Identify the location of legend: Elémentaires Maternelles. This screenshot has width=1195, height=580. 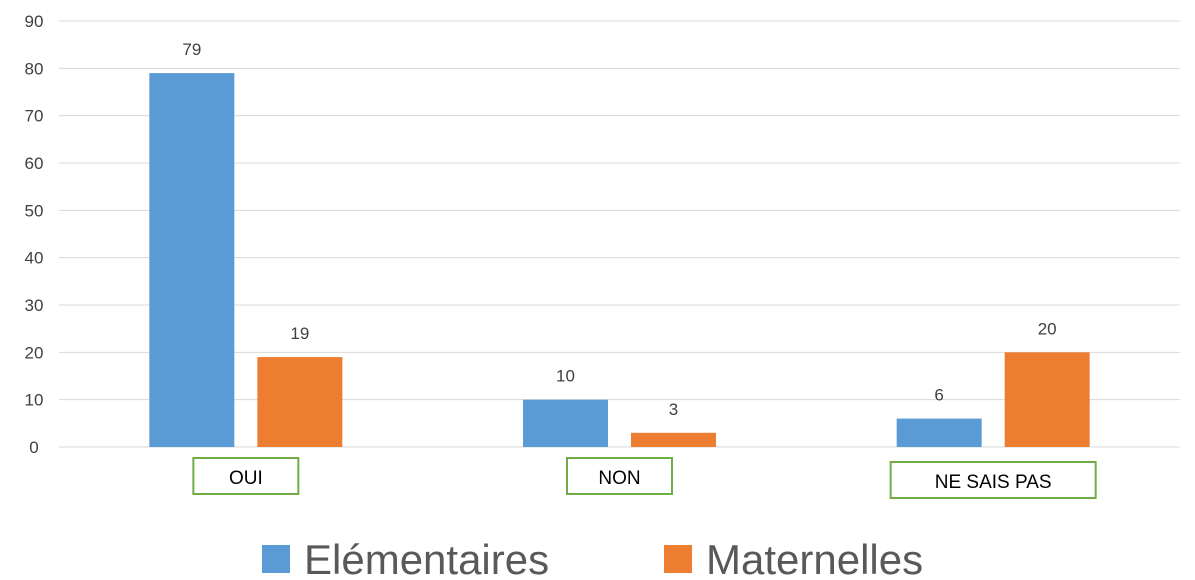
(592, 558).